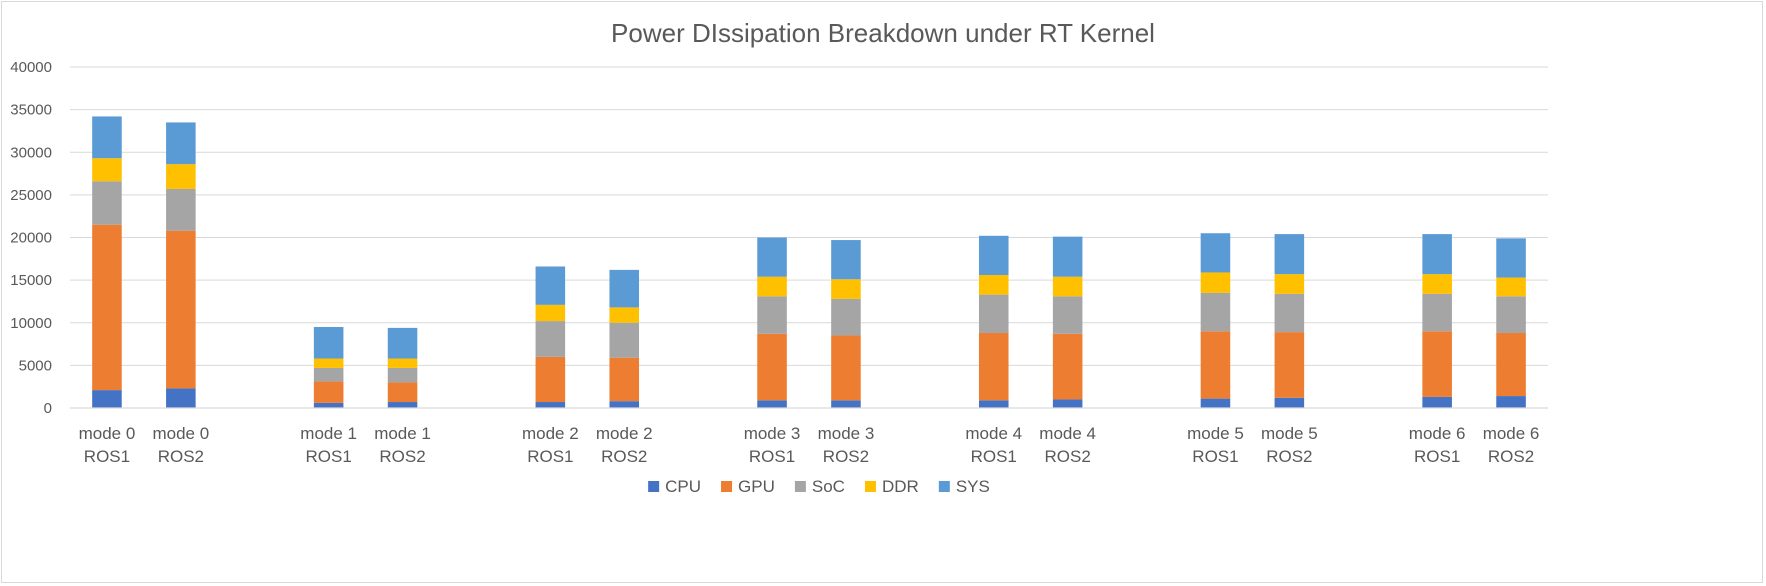  I want to click on x-tick-label-mode: mode 3, so click(846, 433).